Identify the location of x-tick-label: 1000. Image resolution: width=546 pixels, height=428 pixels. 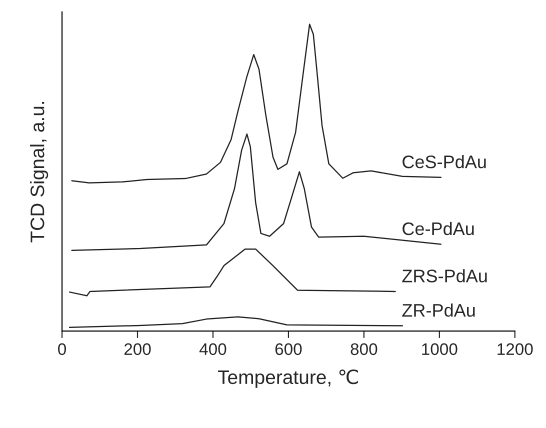
(440, 349).